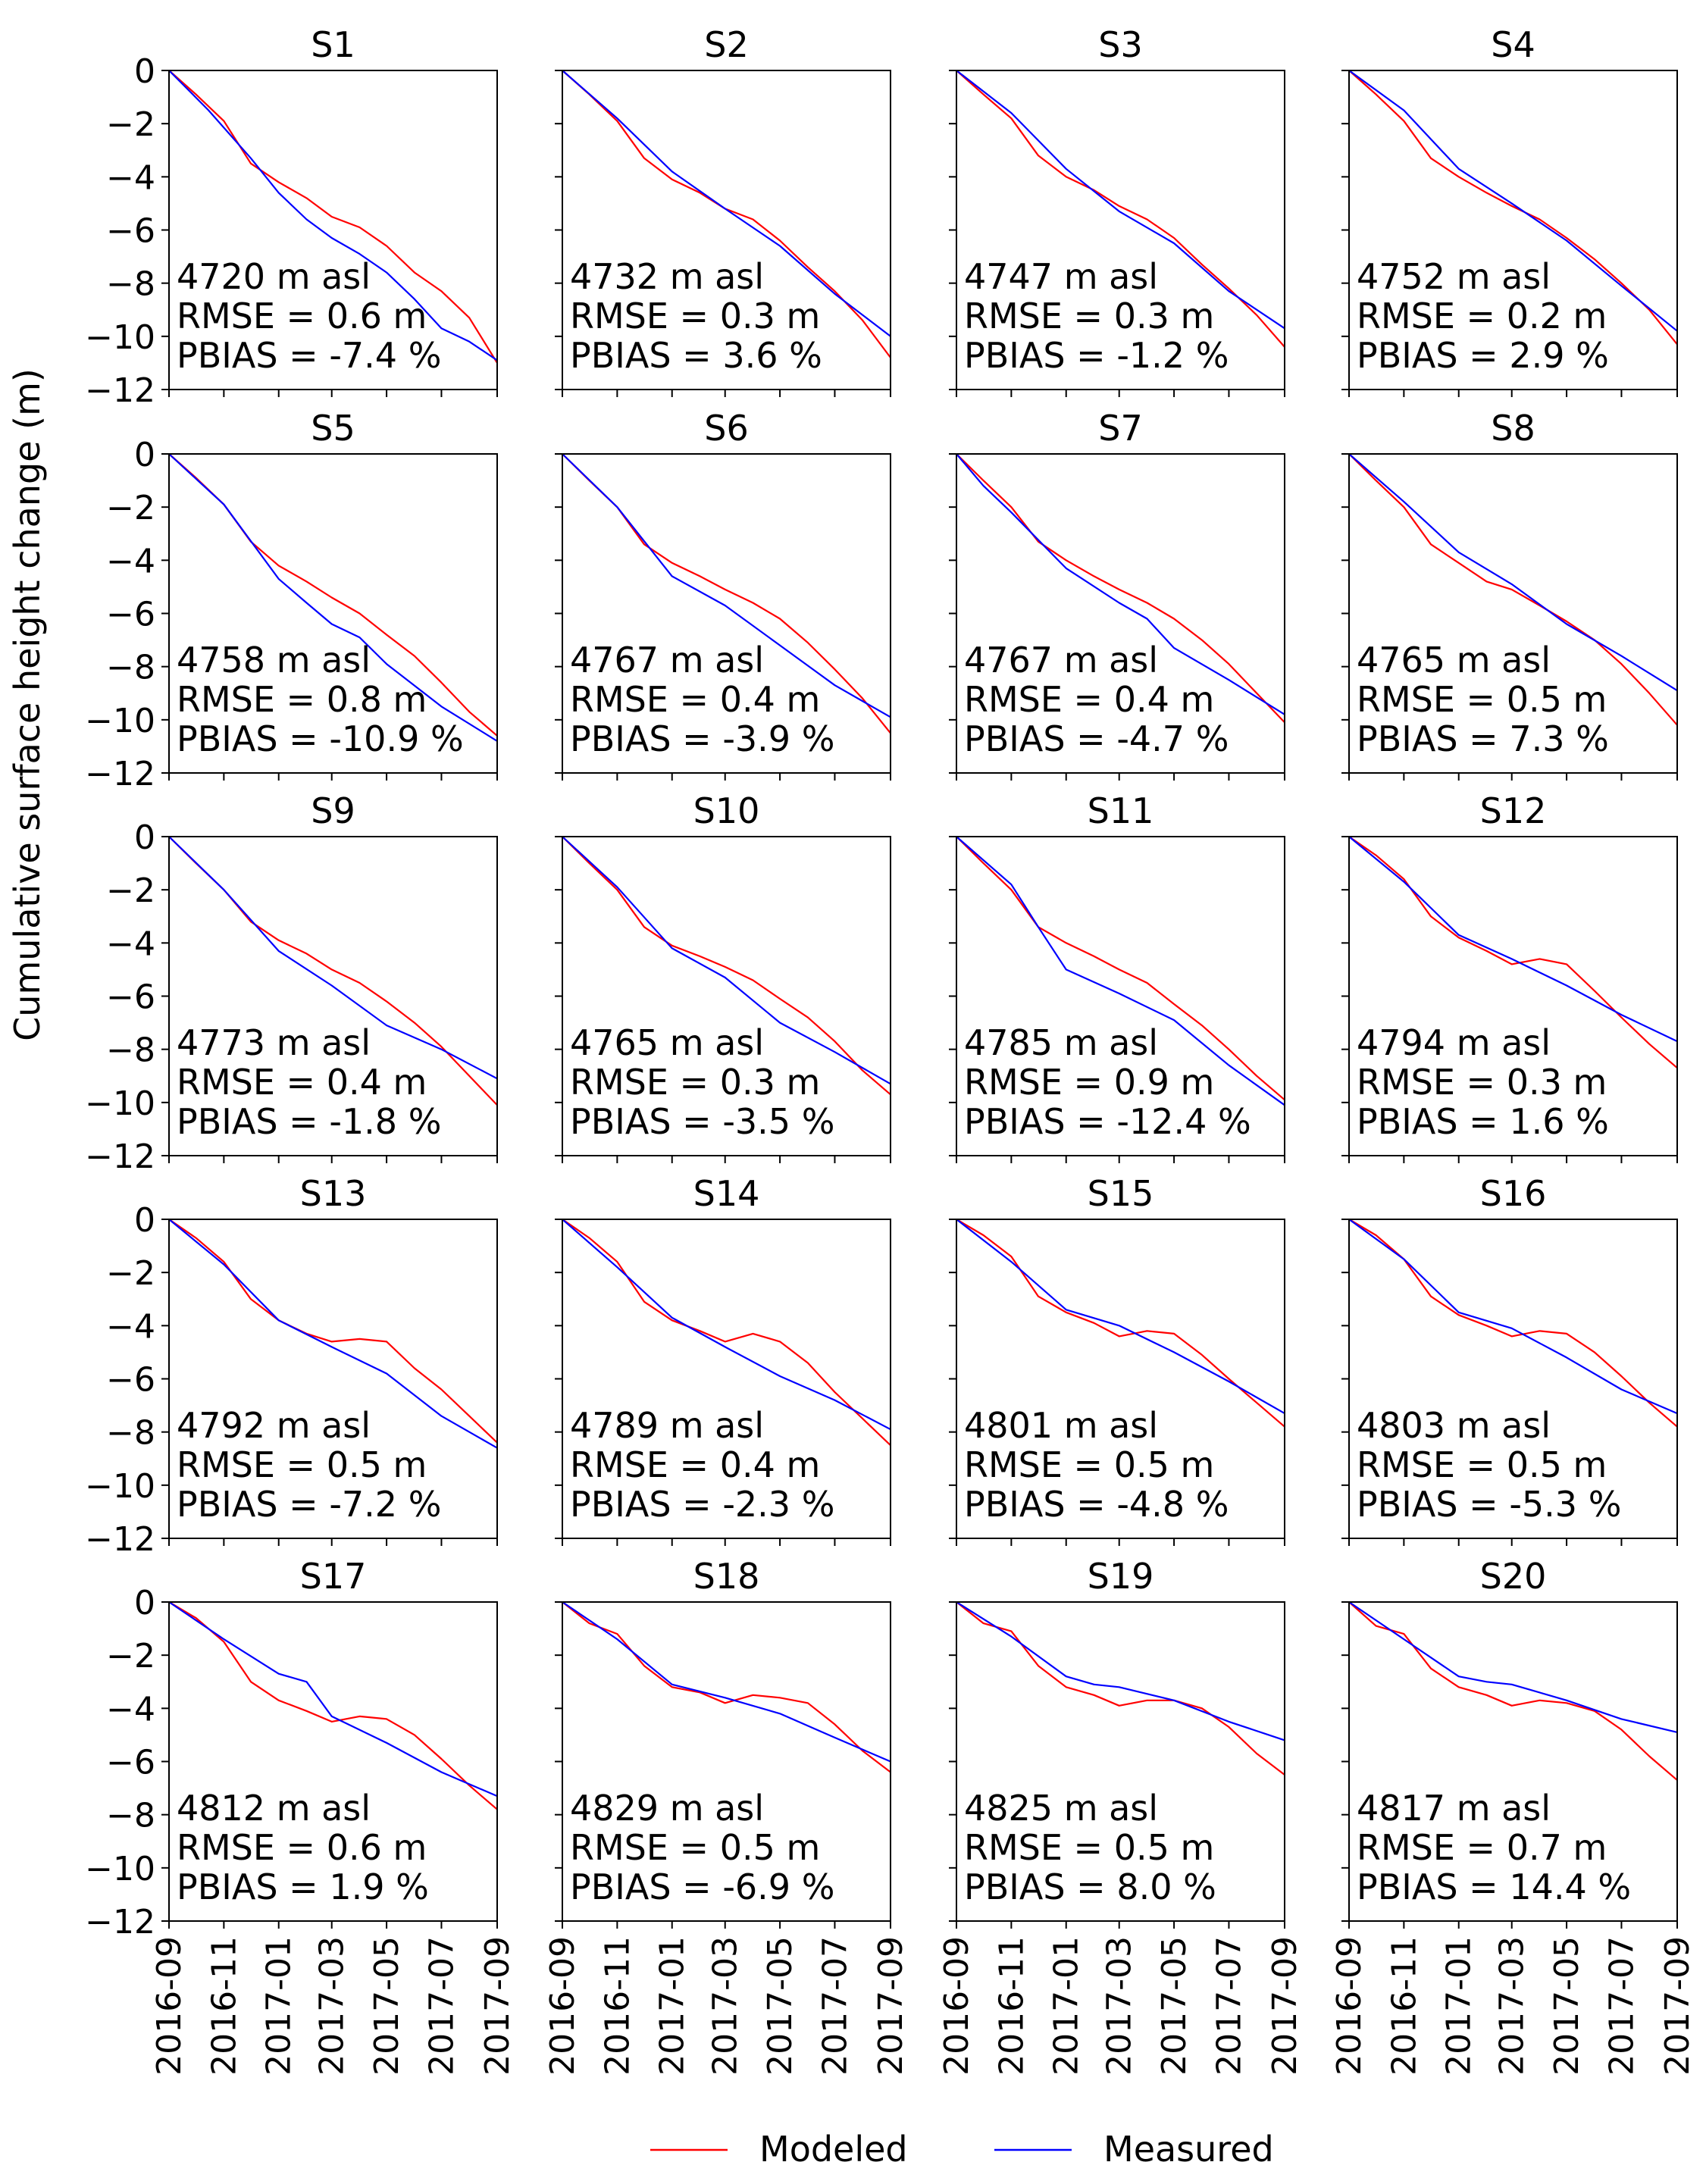 The height and width of the screenshot is (2184, 1706). What do you see at coordinates (1107, 1121) in the screenshot?
I see `panel-annotation: PBIAS = -12.4 %` at bounding box center [1107, 1121].